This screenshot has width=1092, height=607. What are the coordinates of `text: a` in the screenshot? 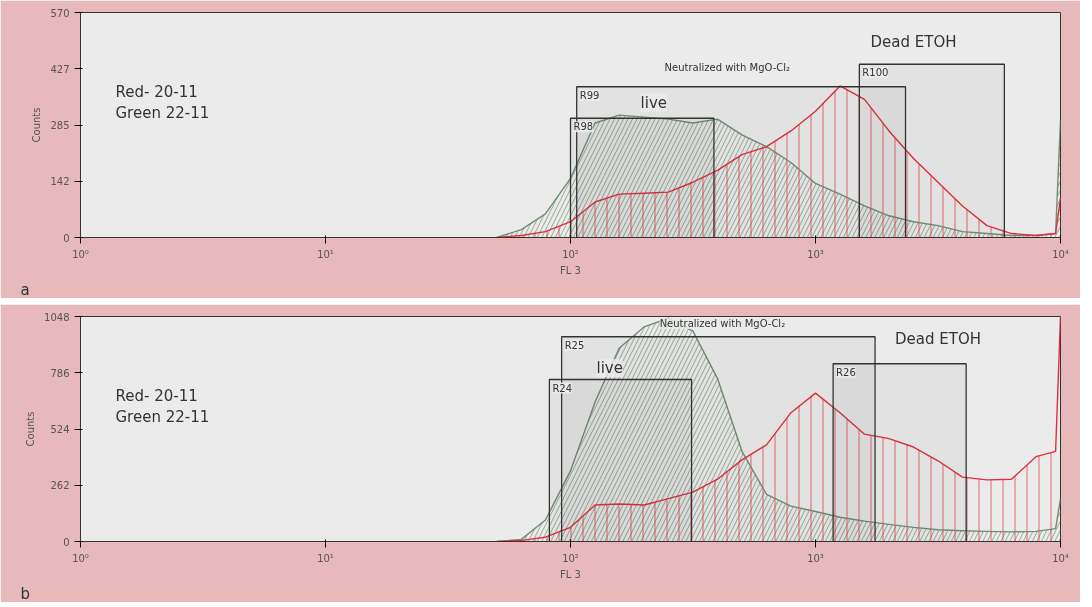 It's located at (25, 289).